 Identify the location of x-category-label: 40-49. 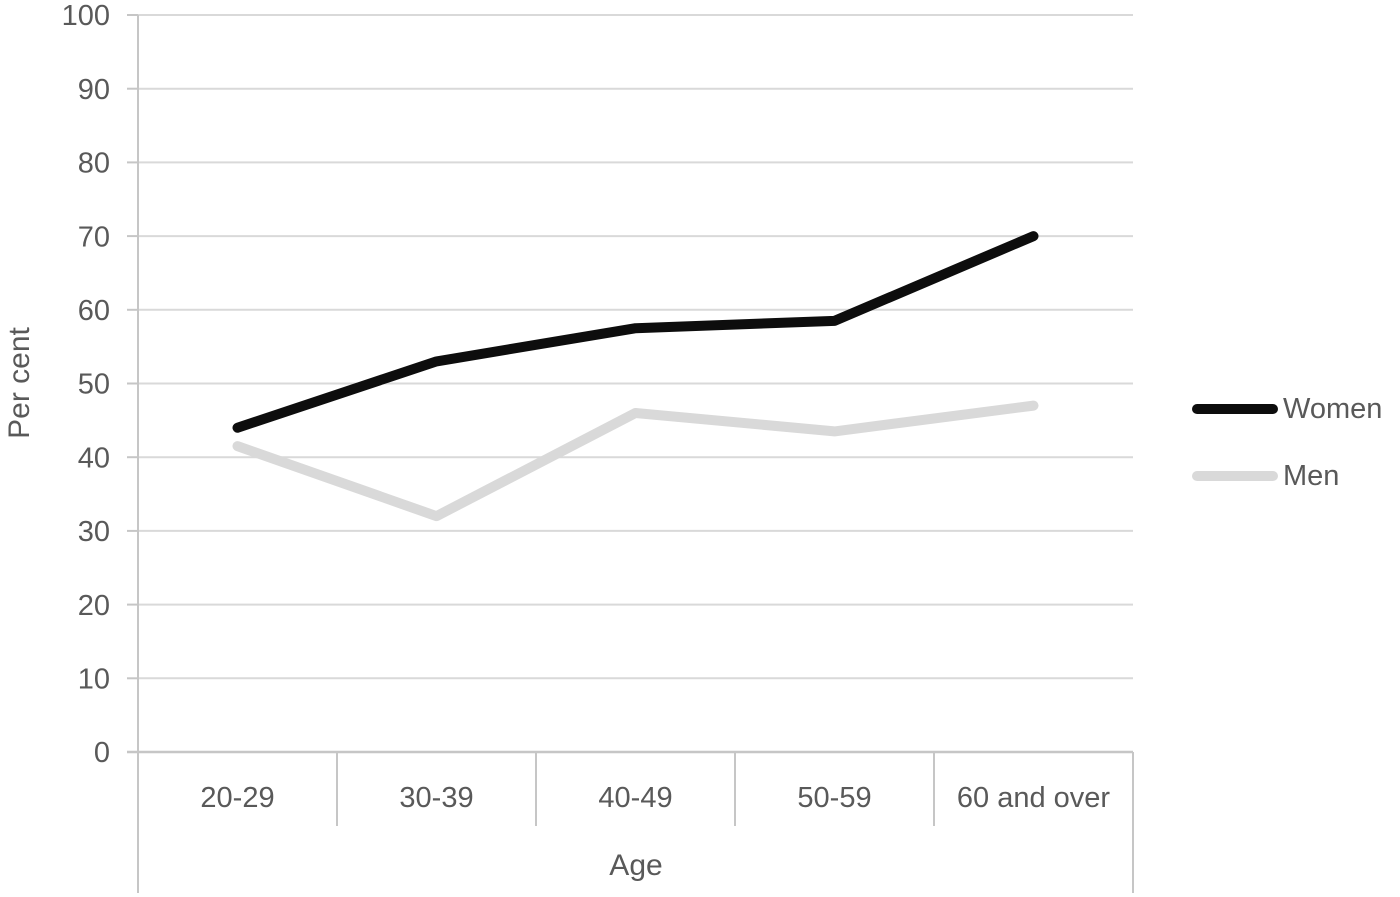
(635, 798).